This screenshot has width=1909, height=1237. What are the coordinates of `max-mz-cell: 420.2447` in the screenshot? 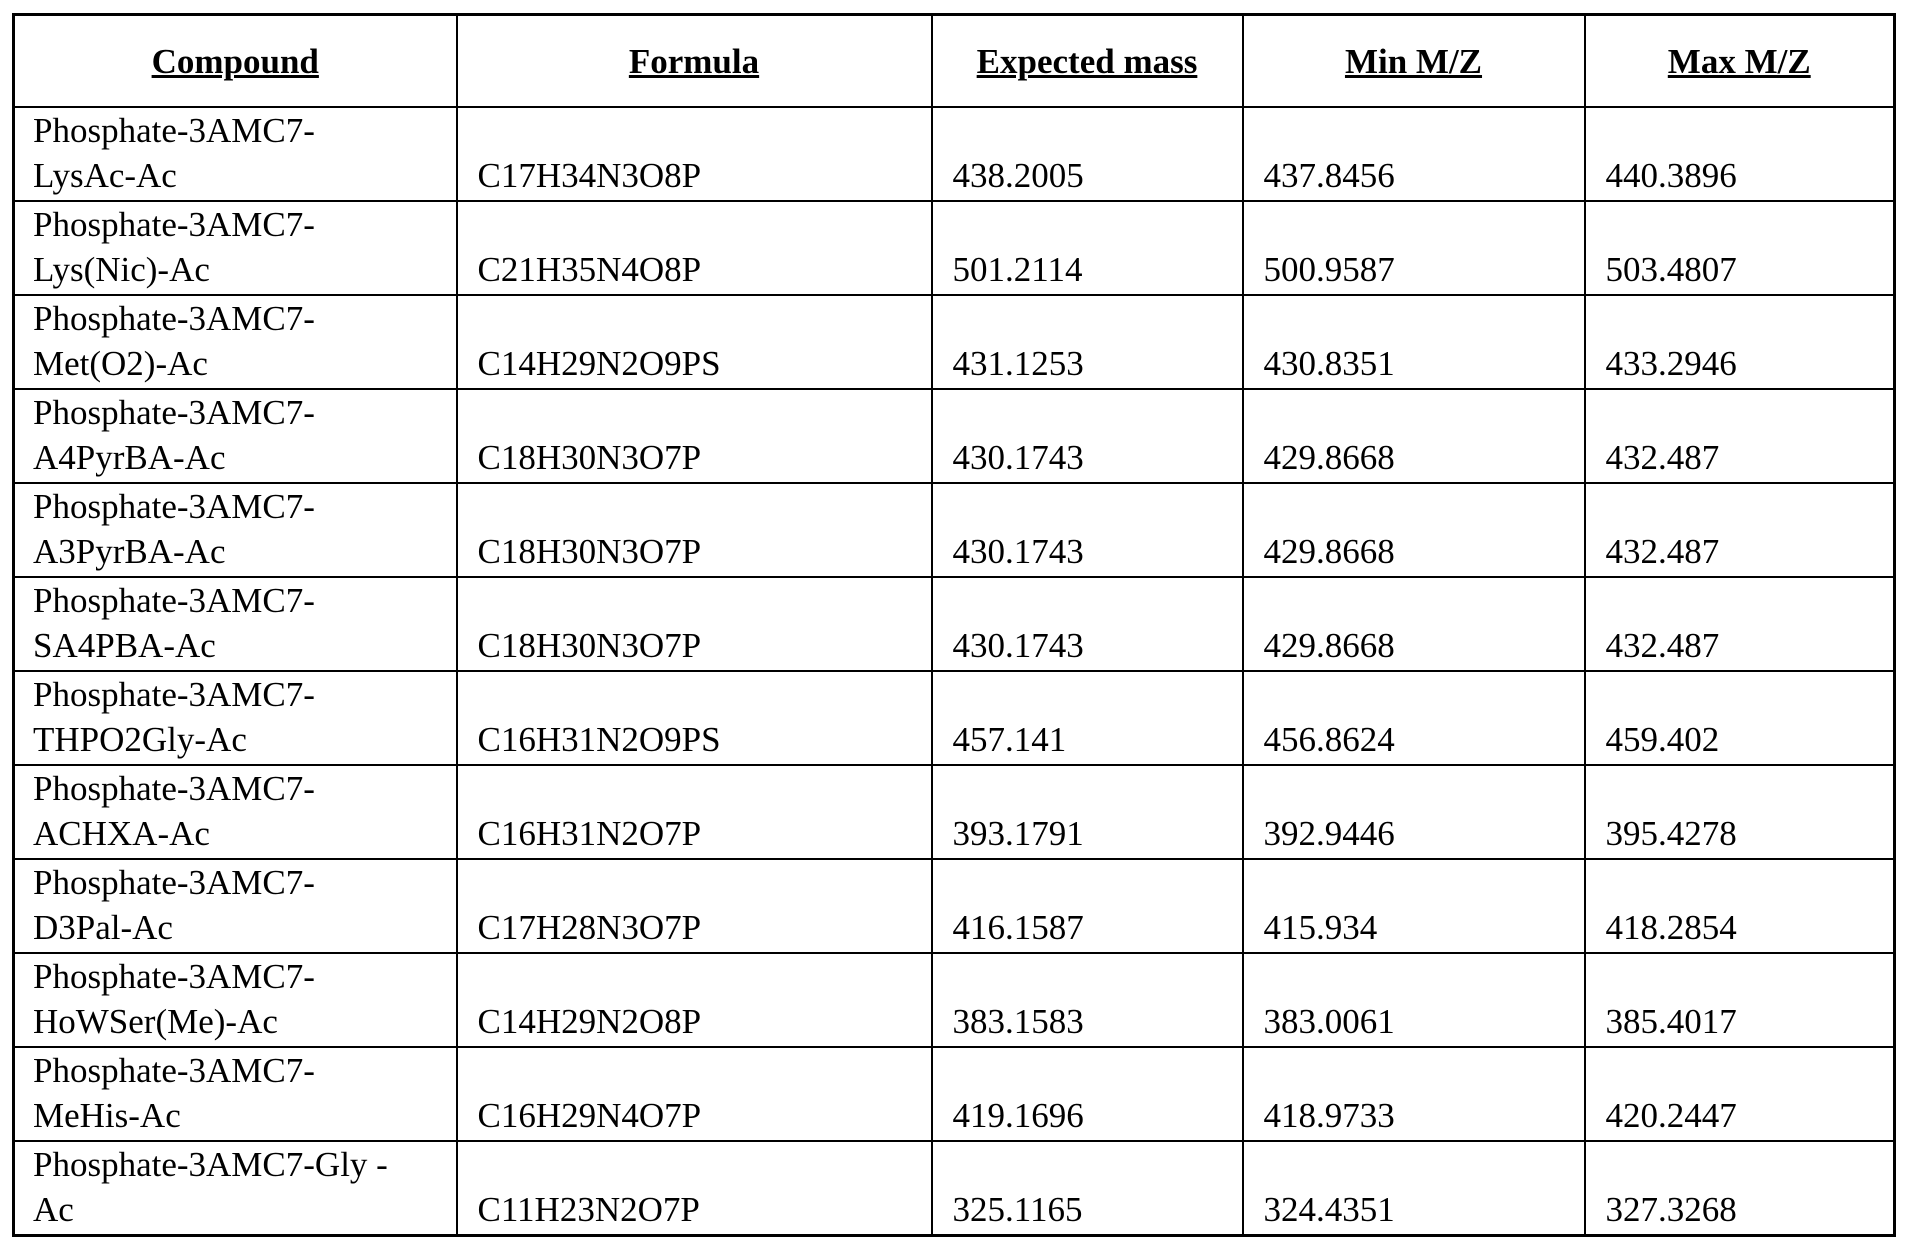 It's located at (1740, 1094).